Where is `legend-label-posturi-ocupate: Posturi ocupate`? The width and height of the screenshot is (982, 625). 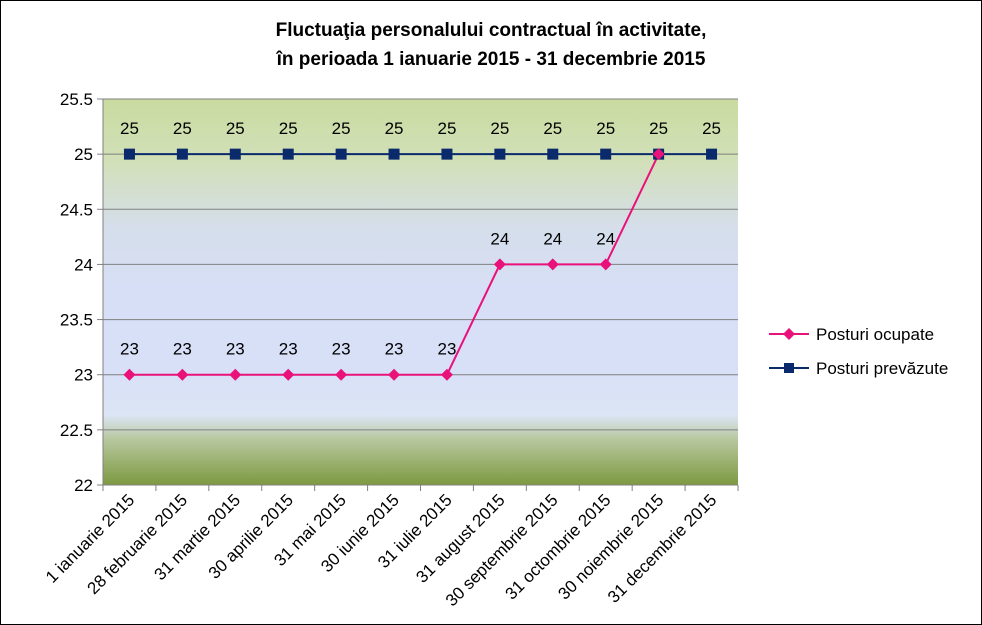 legend-label-posturi-ocupate: Posturi ocupate is located at coordinates (875, 334).